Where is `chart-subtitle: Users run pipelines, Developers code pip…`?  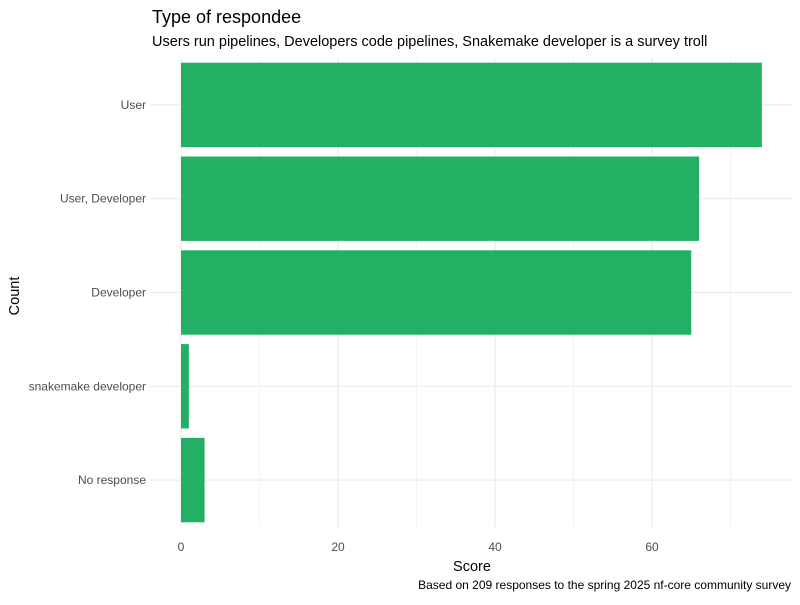
chart-subtitle: Users run pipelines, Developers code pip… is located at coordinates (429, 42).